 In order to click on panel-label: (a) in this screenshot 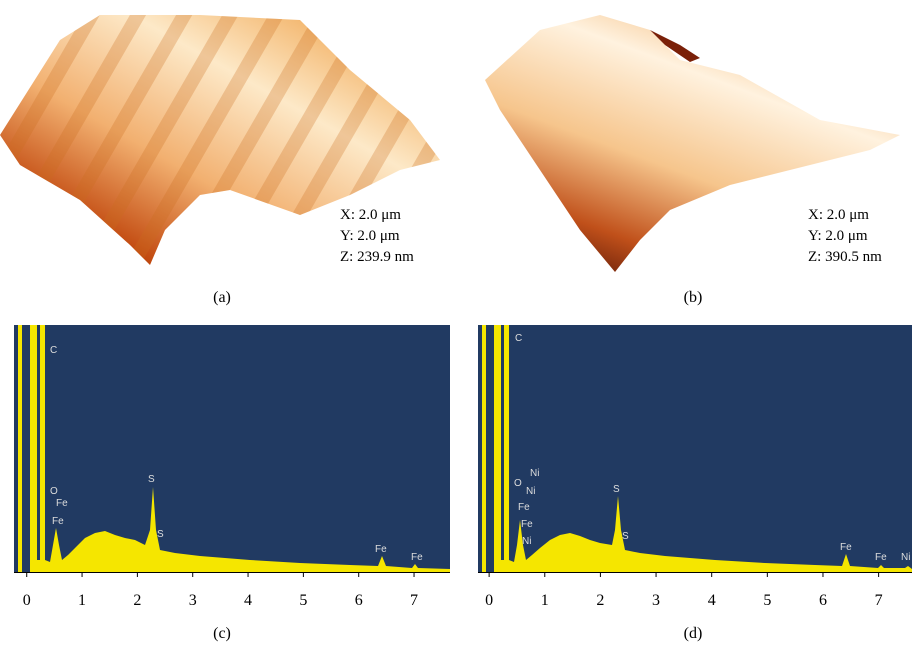, I will do `click(222, 297)`.